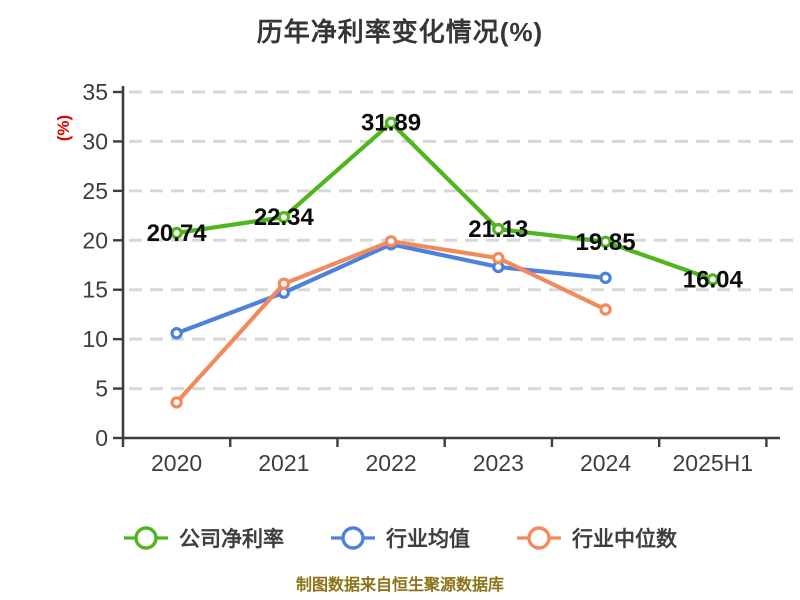 Image resolution: width=800 pixels, height=600 pixels. I want to click on svg-text: 15, so click(95, 290).